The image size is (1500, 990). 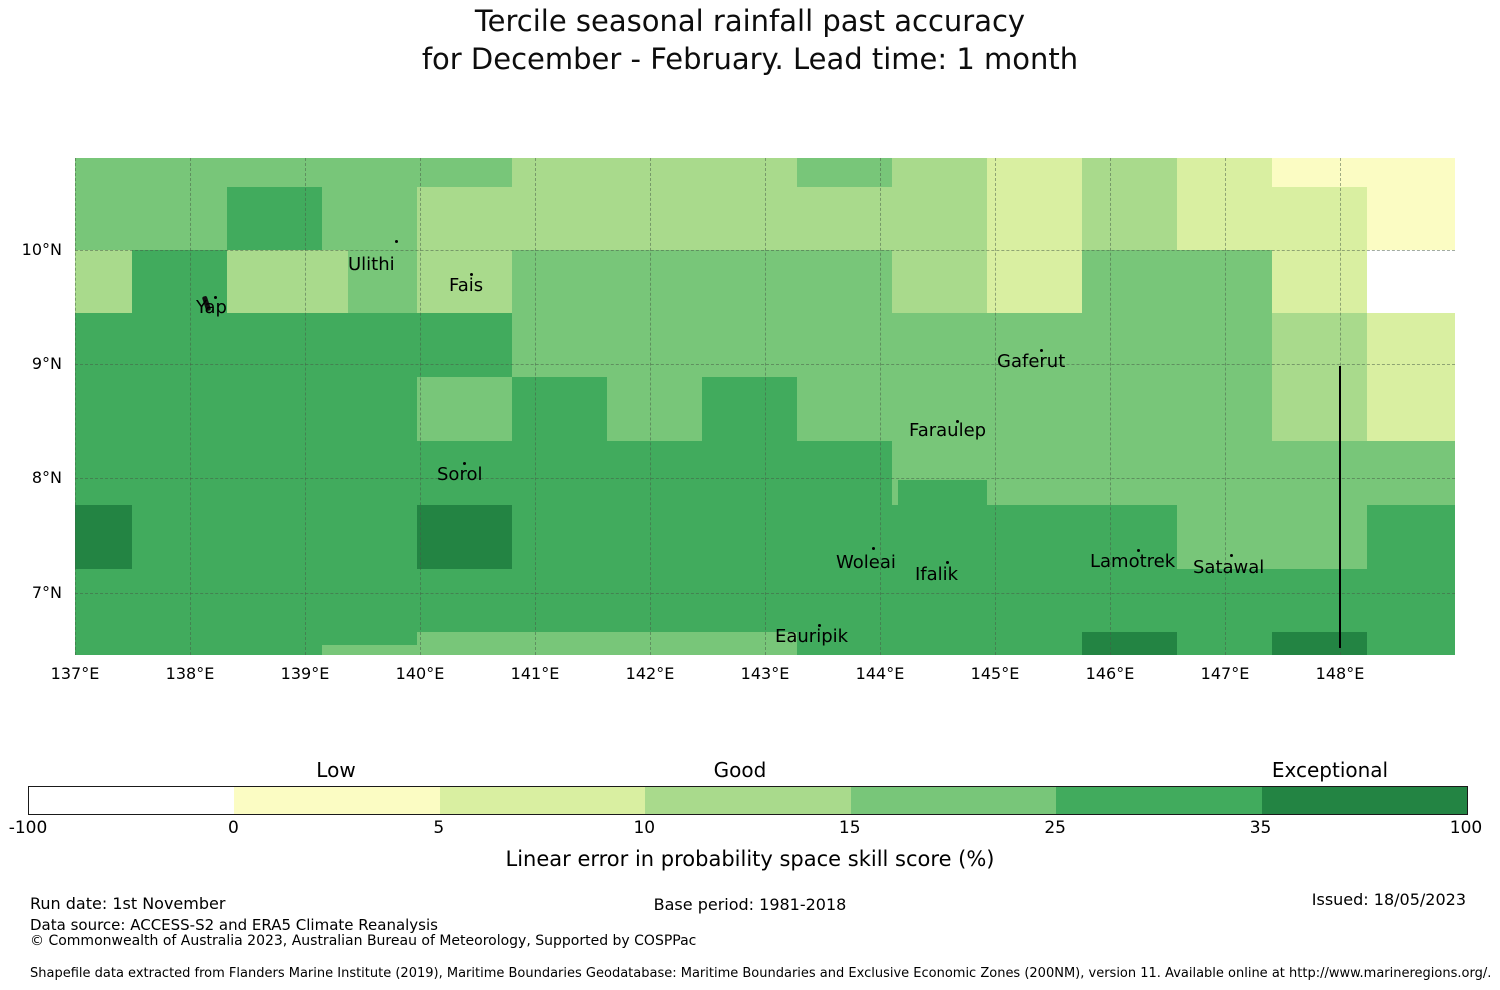 I want to click on colorbar-category-label: Low, so click(x=336, y=770).